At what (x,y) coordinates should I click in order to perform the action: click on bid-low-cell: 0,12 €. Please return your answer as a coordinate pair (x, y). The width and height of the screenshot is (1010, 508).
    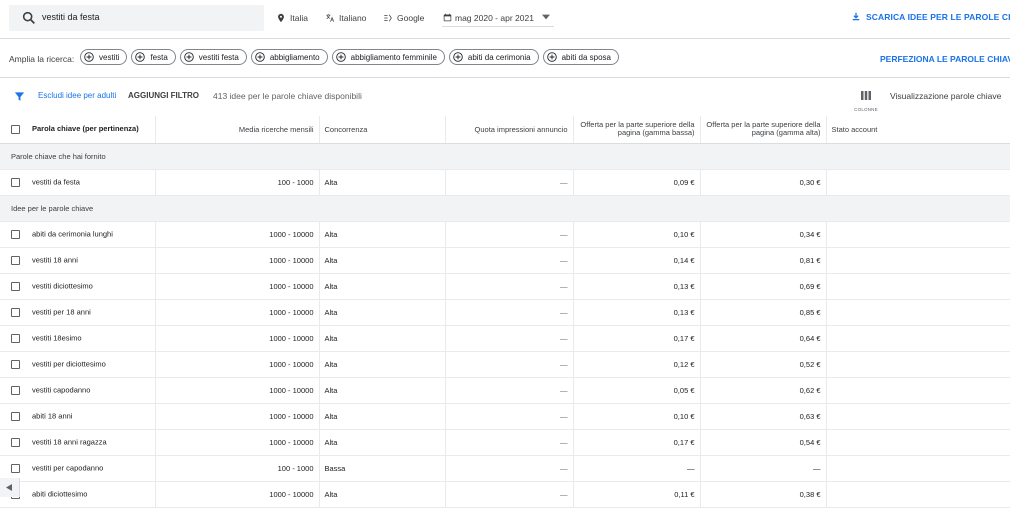
    Looking at the image, I should click on (636, 364).